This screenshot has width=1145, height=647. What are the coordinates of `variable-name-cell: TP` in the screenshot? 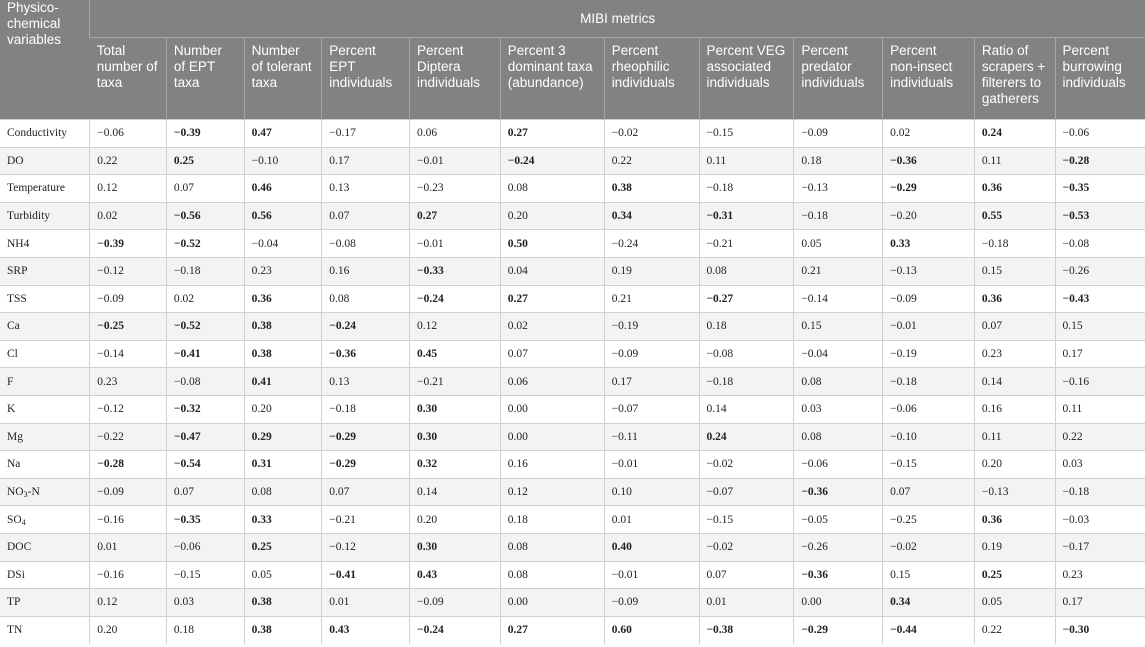 It's located at (45, 602).